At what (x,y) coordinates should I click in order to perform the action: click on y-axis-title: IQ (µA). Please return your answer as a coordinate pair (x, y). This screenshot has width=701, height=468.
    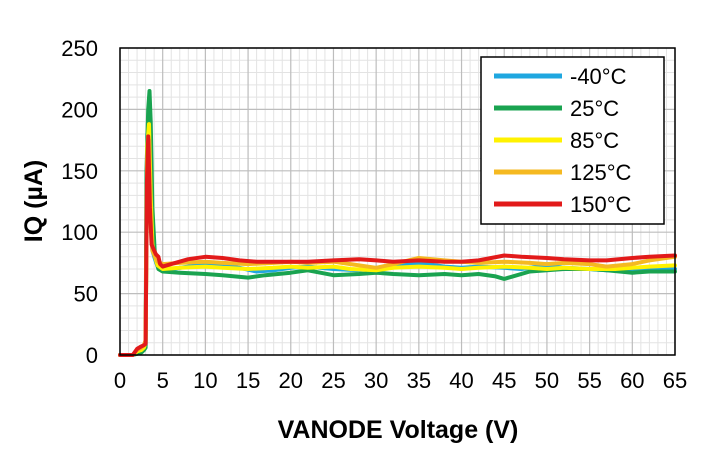
    Looking at the image, I should click on (34, 201).